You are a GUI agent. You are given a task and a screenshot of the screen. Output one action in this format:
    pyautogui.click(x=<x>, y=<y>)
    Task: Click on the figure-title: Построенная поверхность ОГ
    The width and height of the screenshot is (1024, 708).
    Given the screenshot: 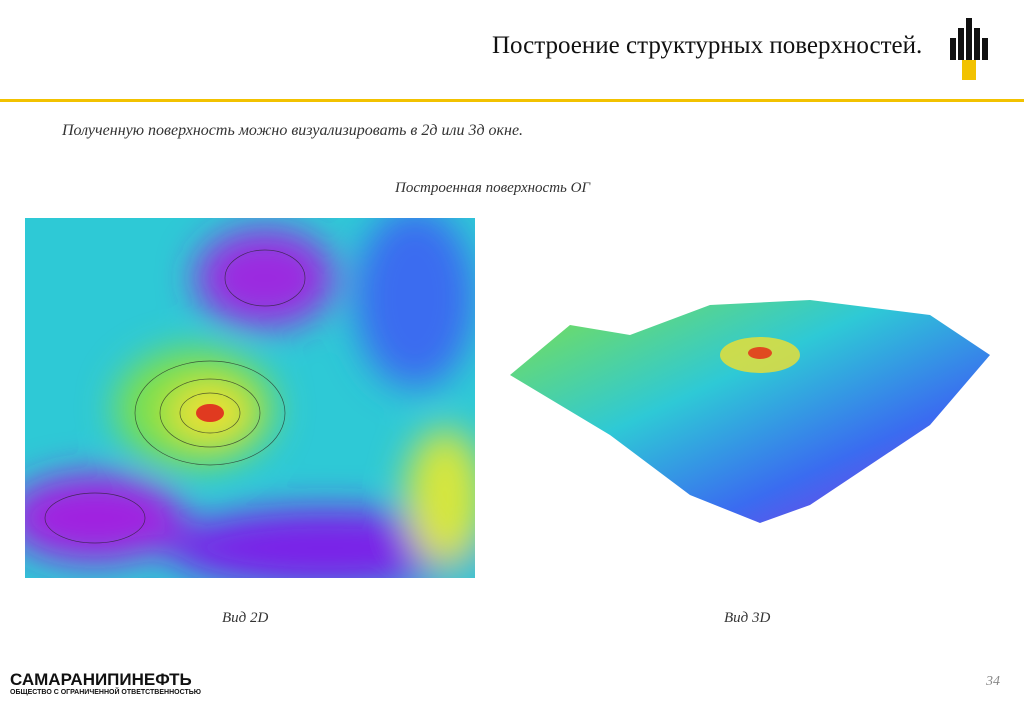 What is the action you would take?
    pyautogui.click(x=492, y=188)
    